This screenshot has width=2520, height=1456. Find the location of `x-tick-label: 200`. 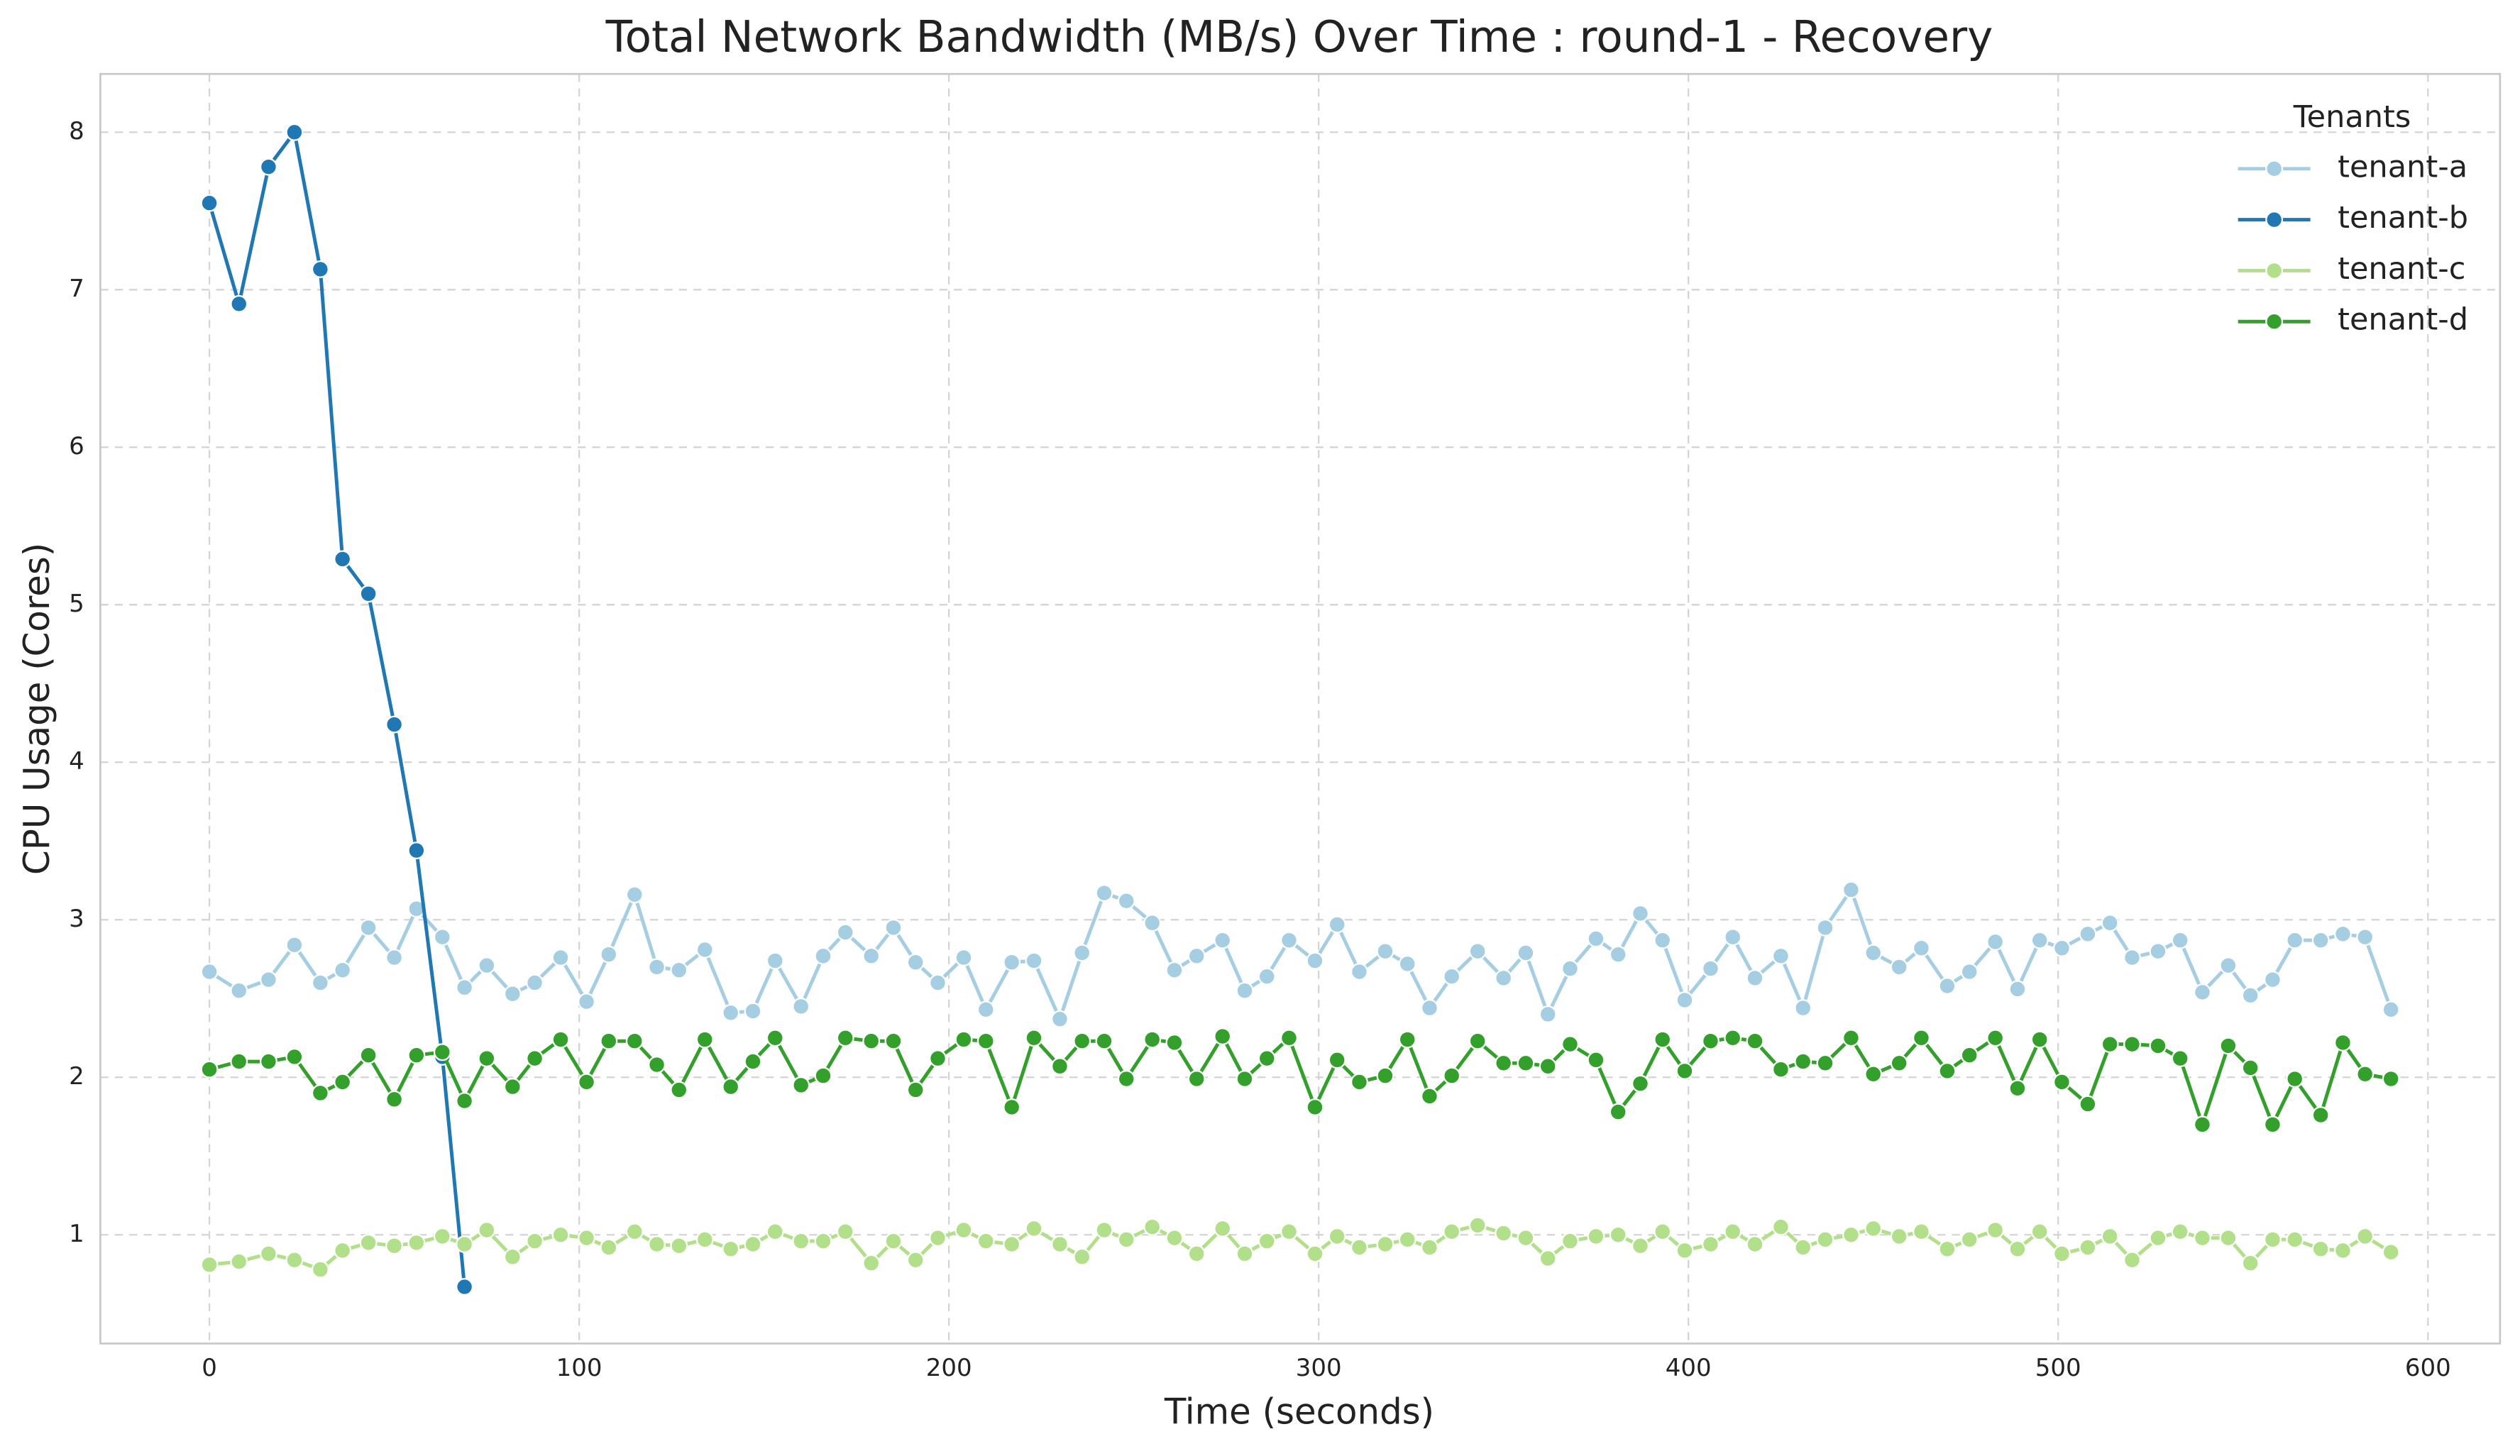

x-tick-label: 200 is located at coordinates (949, 1368).